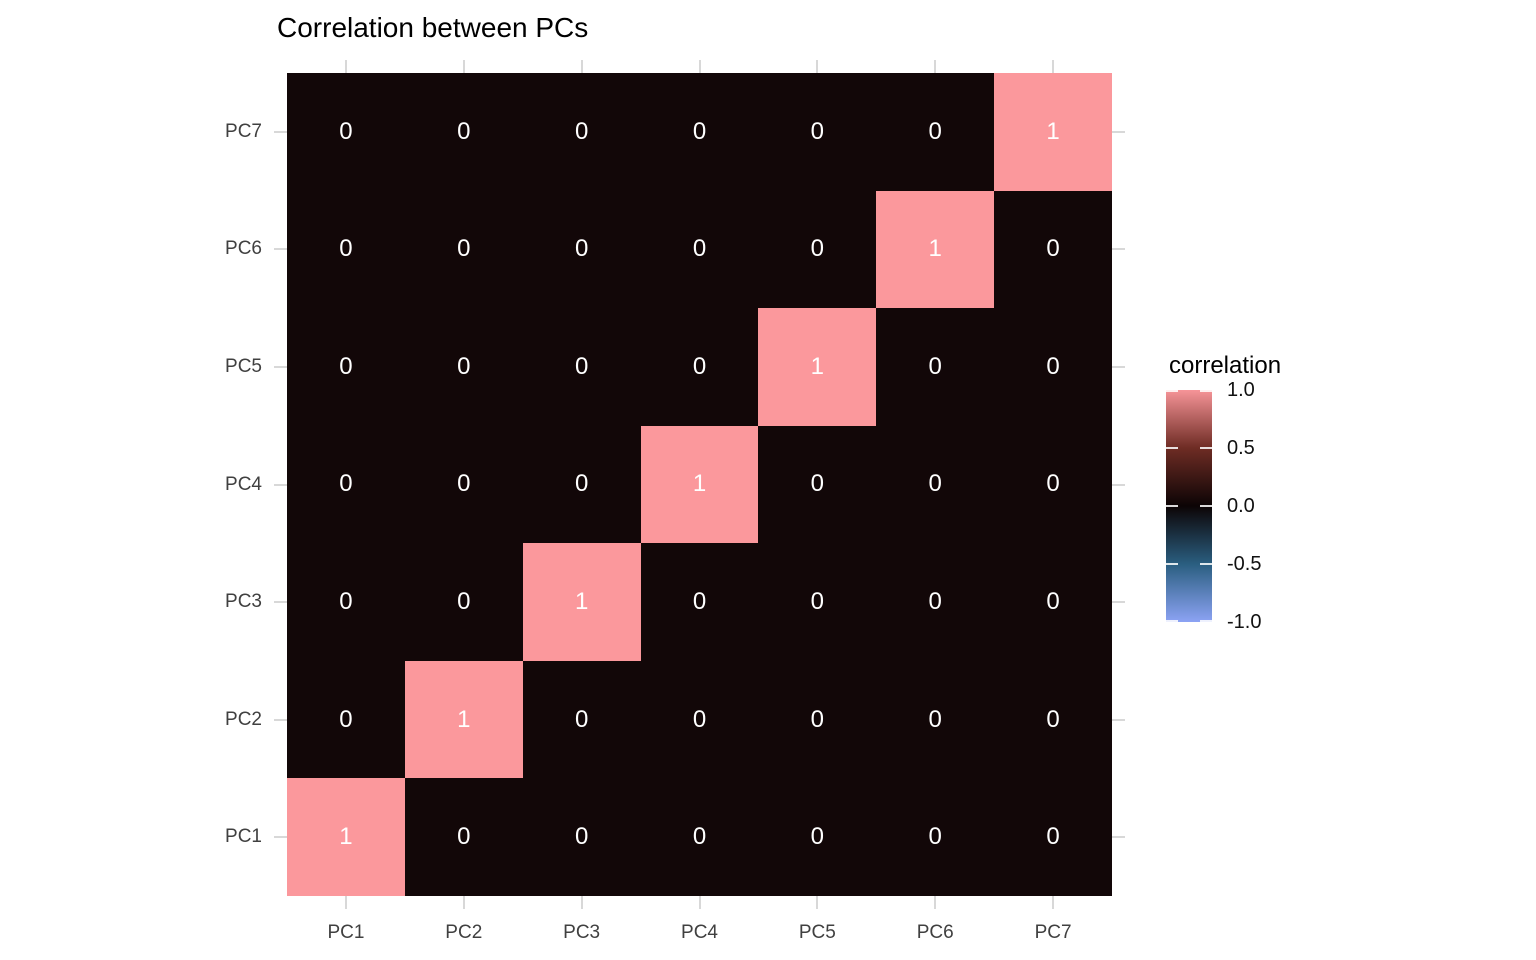 Image resolution: width=1536 pixels, height=960 pixels. I want to click on x-axis-label: PC4, so click(699, 932).